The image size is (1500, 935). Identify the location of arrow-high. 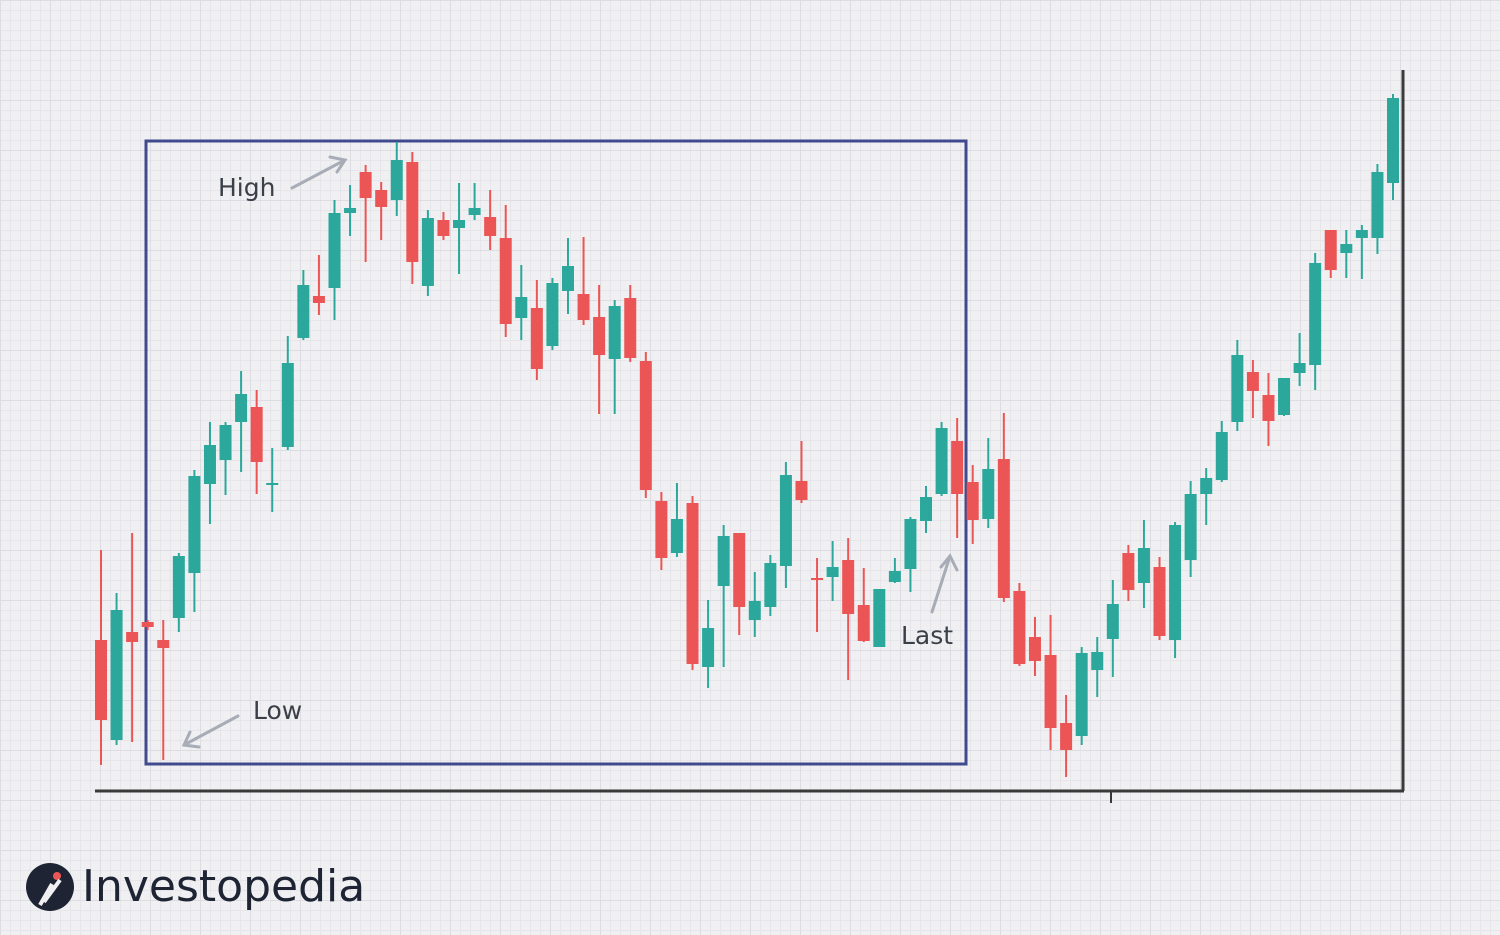
(319, 172).